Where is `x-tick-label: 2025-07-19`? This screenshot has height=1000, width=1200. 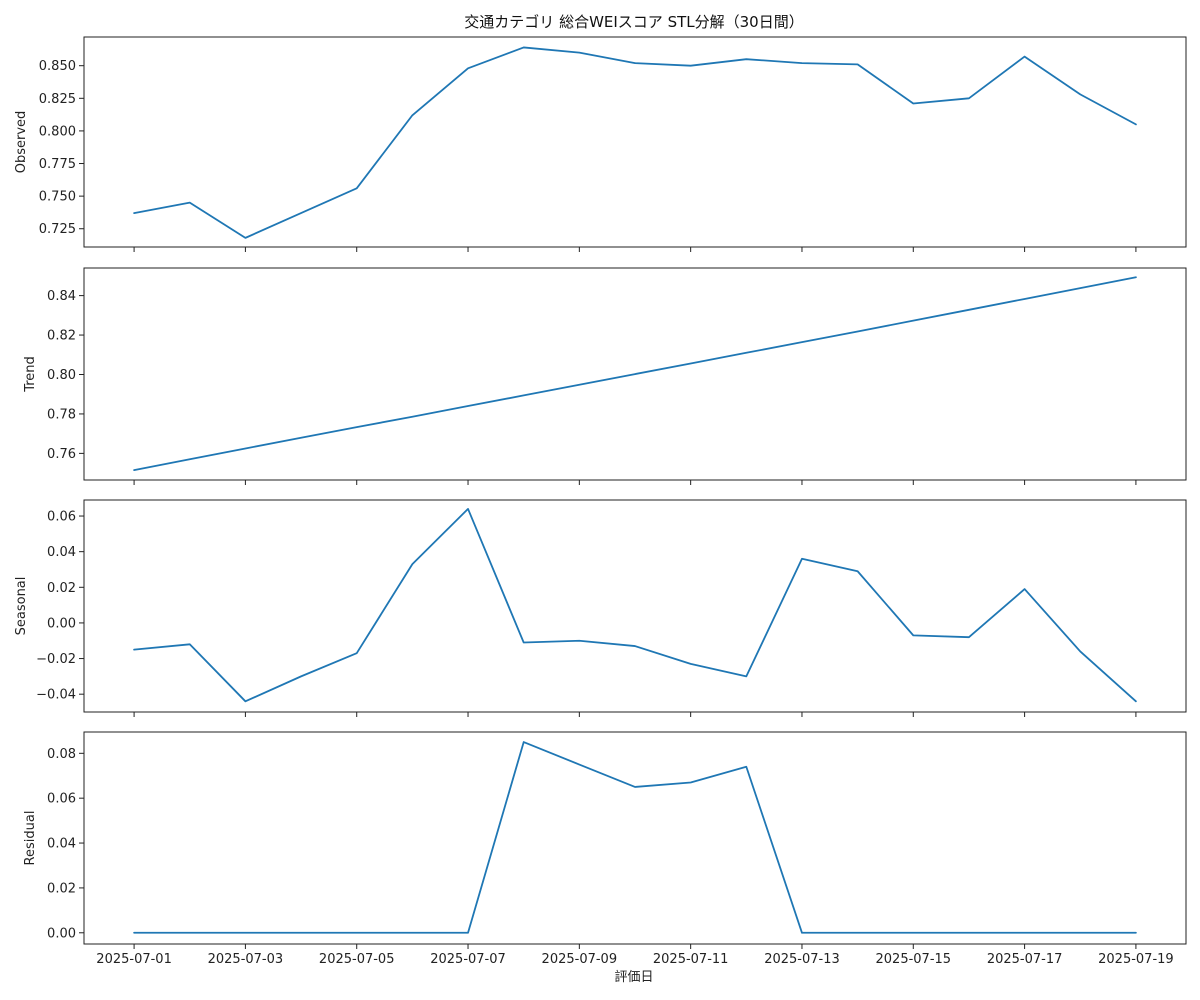 x-tick-label: 2025-07-19 is located at coordinates (1136, 959).